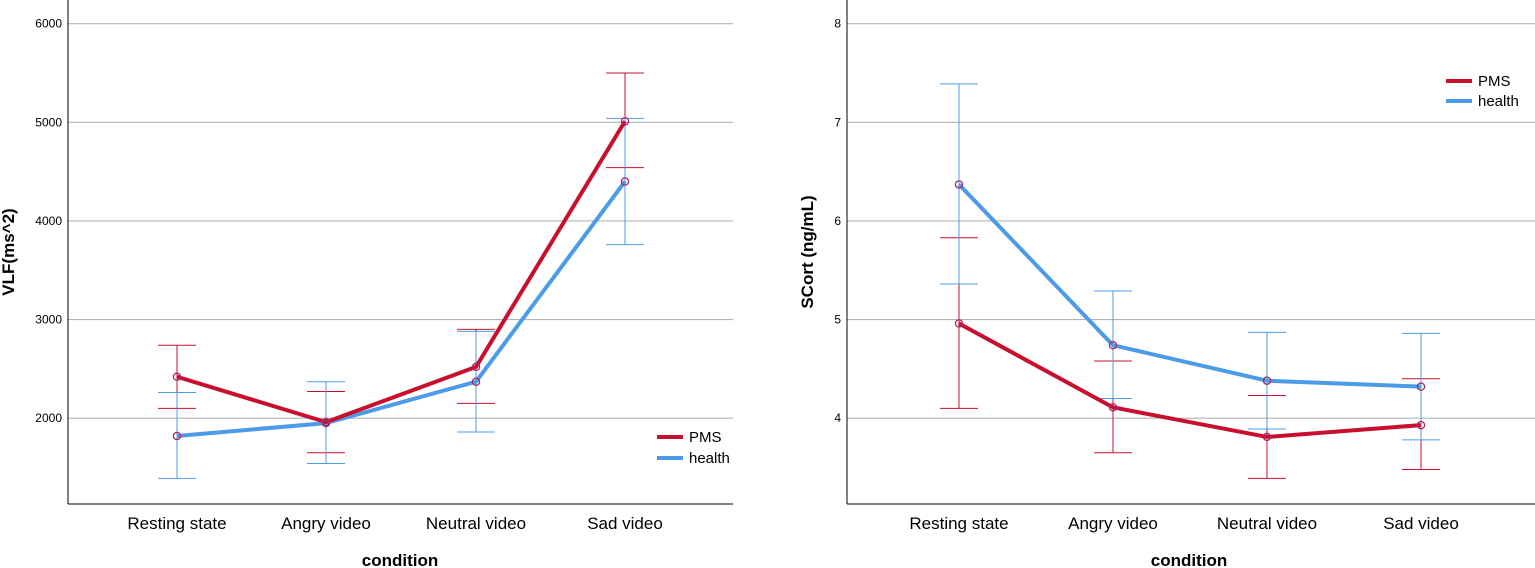  Describe the element at coordinates (1189, 286) in the screenshot. I see `scort-health-line` at that location.